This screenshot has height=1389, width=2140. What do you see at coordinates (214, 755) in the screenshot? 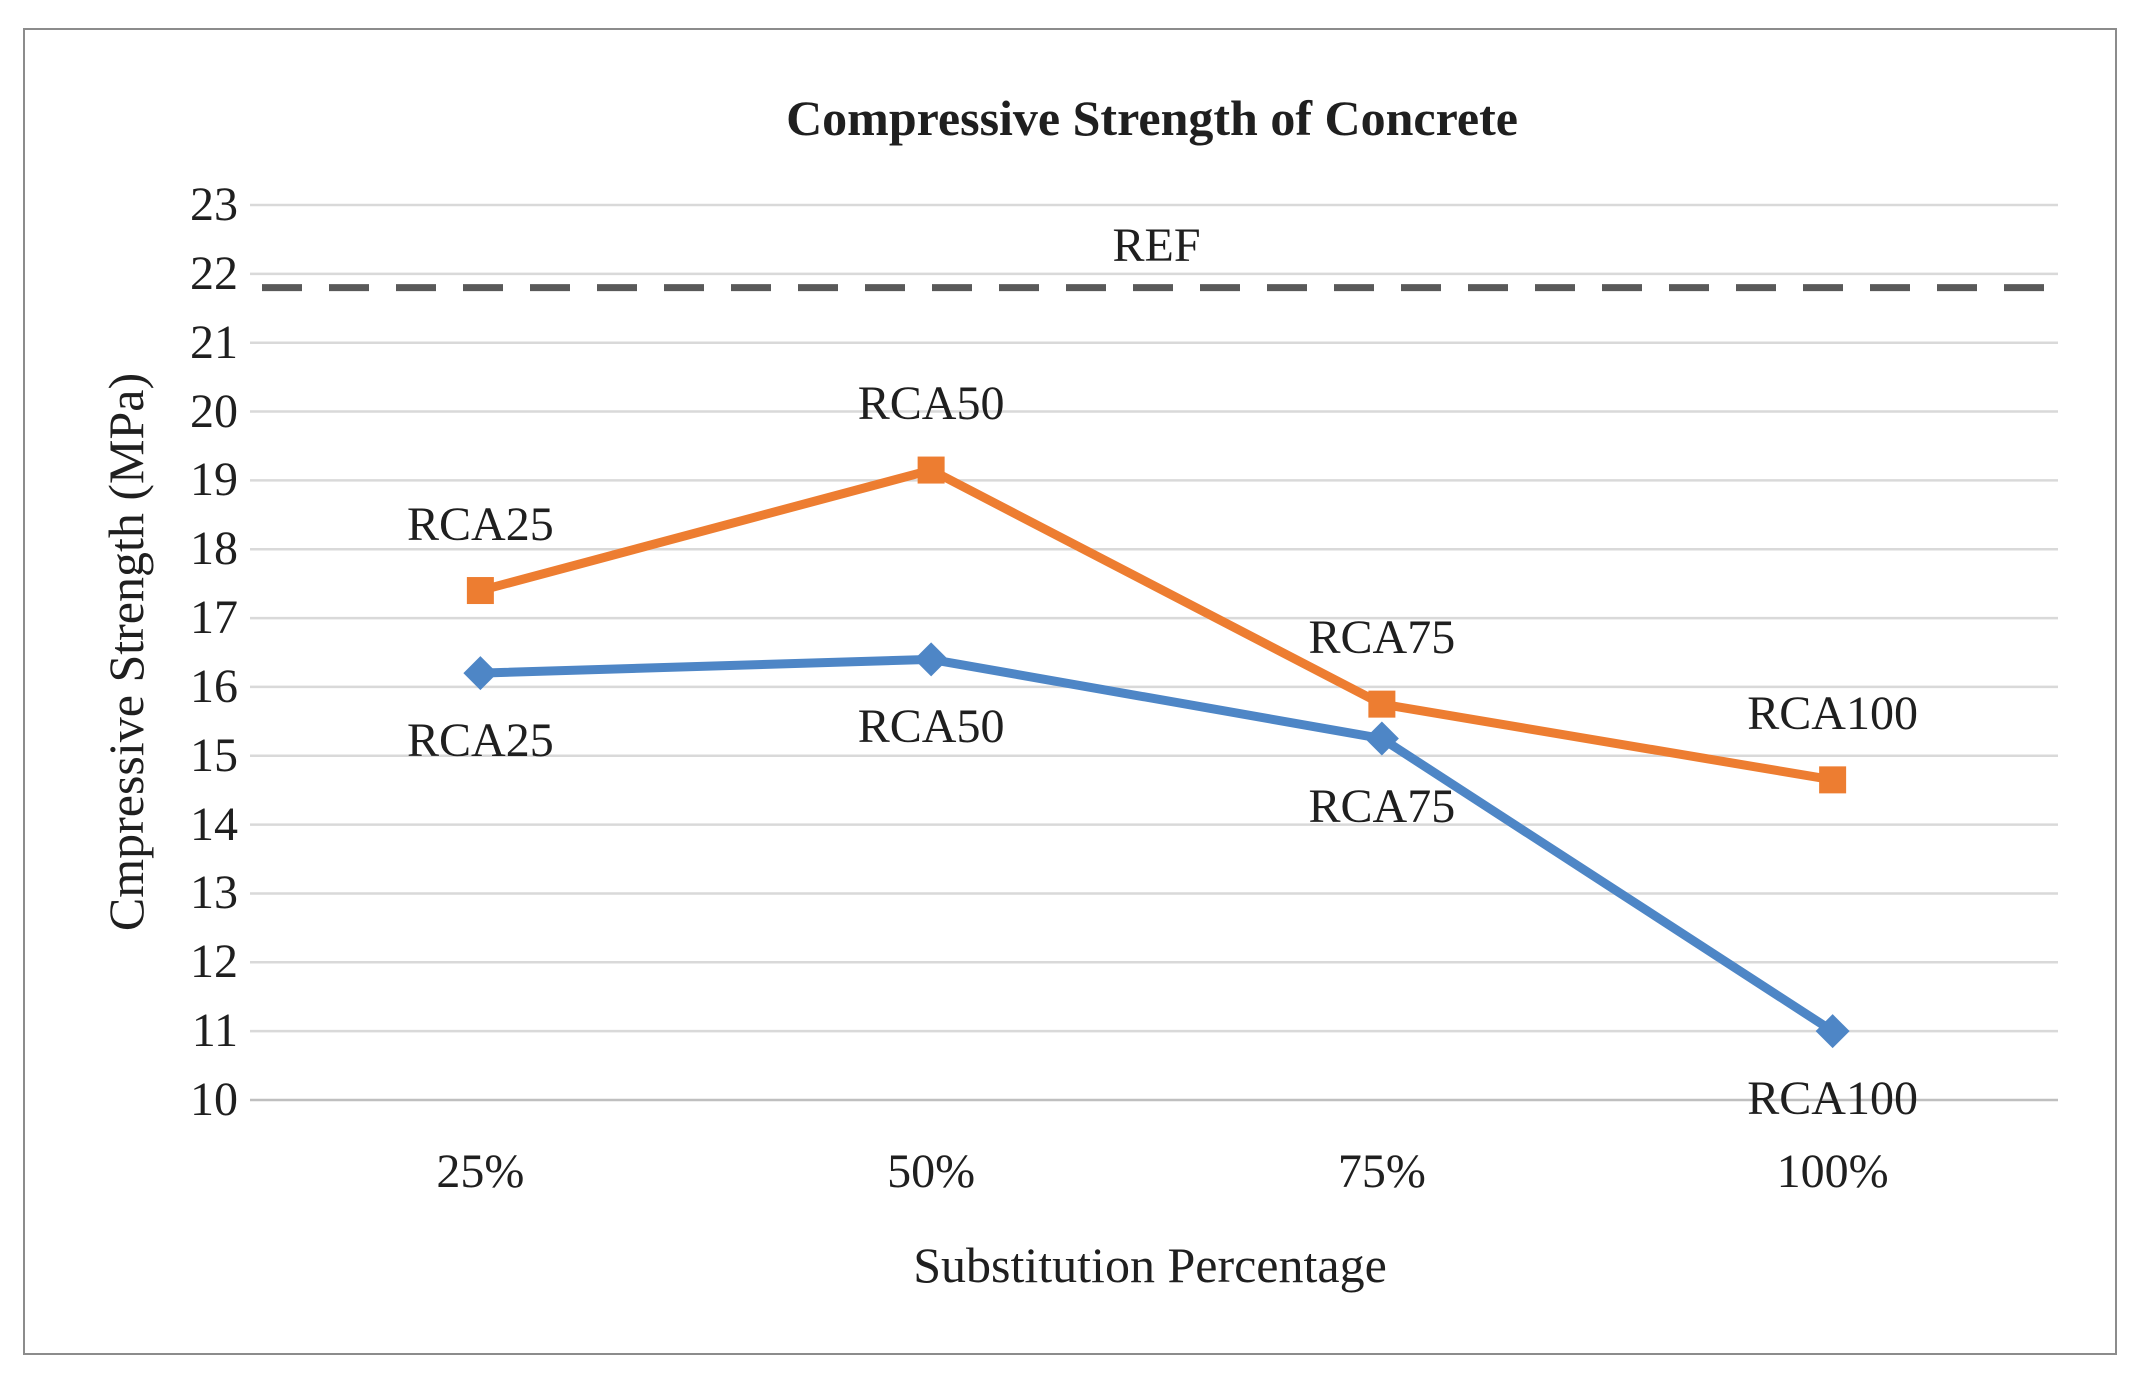
I see `y-tick-15: 15` at bounding box center [214, 755].